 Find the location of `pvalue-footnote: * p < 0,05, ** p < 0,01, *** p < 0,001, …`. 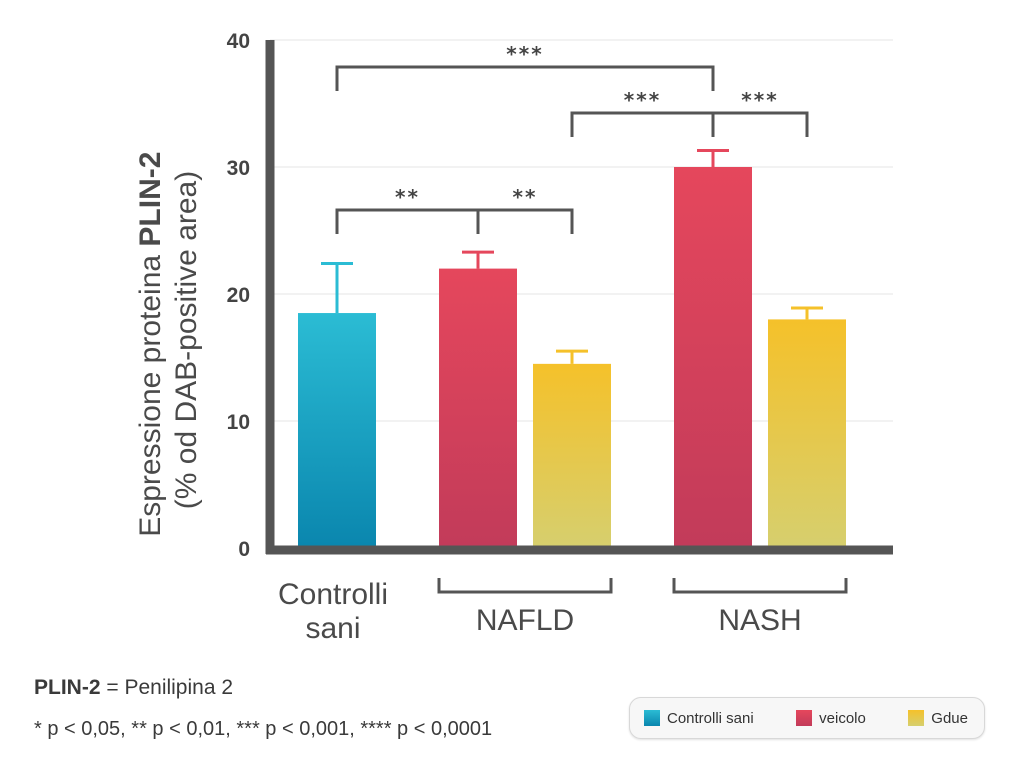

pvalue-footnote: * p < 0,05, ** p < 0,01, *** p < 0,001, … is located at coordinates (263, 729).